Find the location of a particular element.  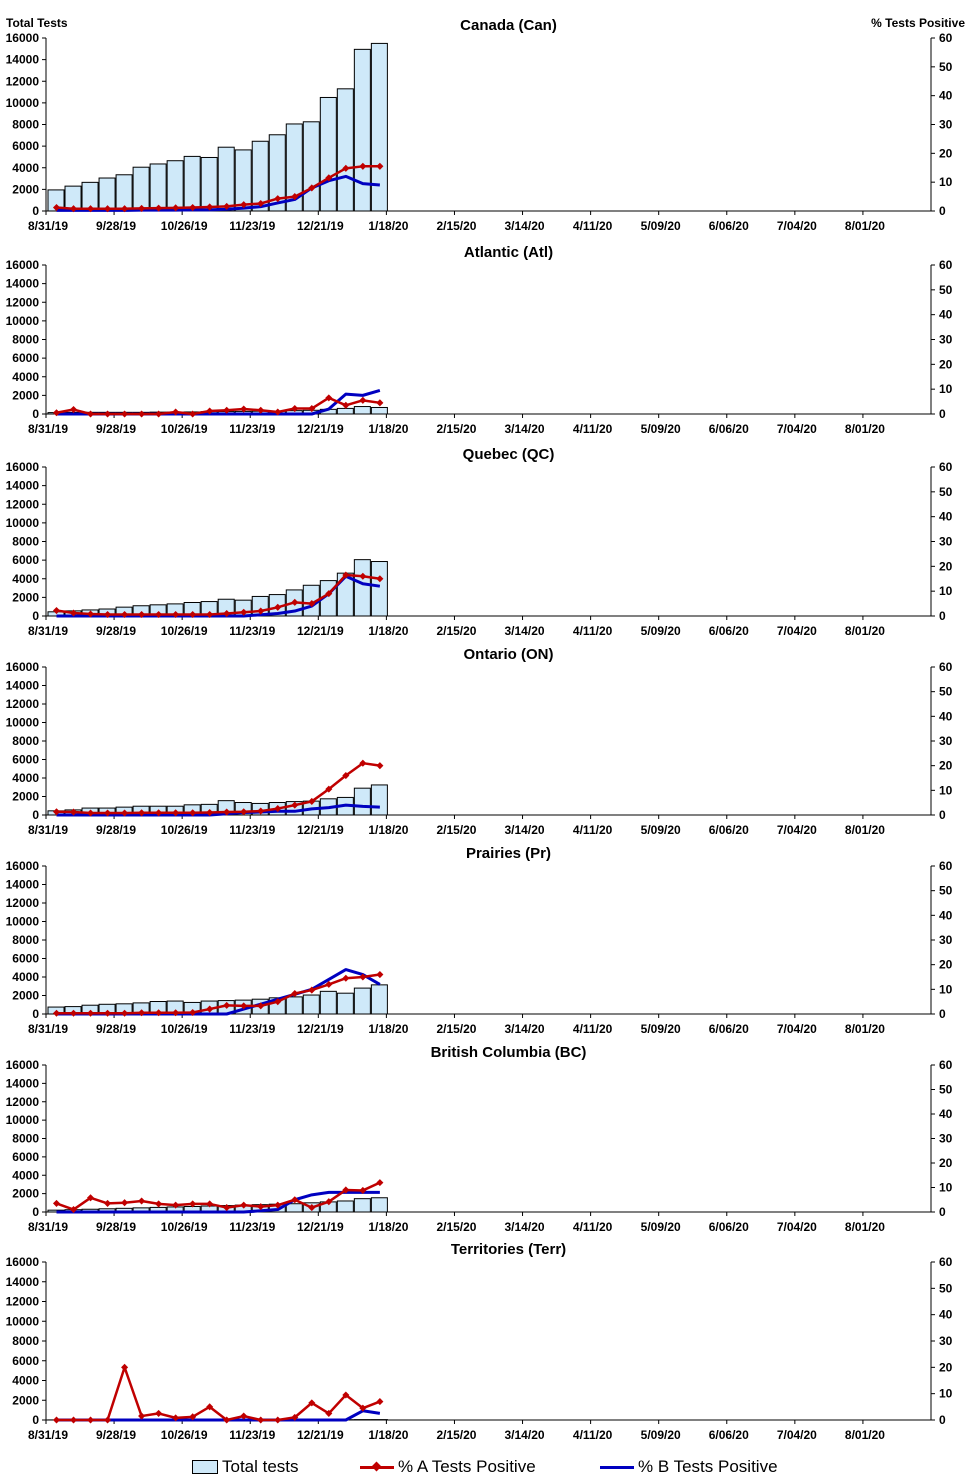

x-tick-label: 7/04/20 is located at coordinates (797, 1029).